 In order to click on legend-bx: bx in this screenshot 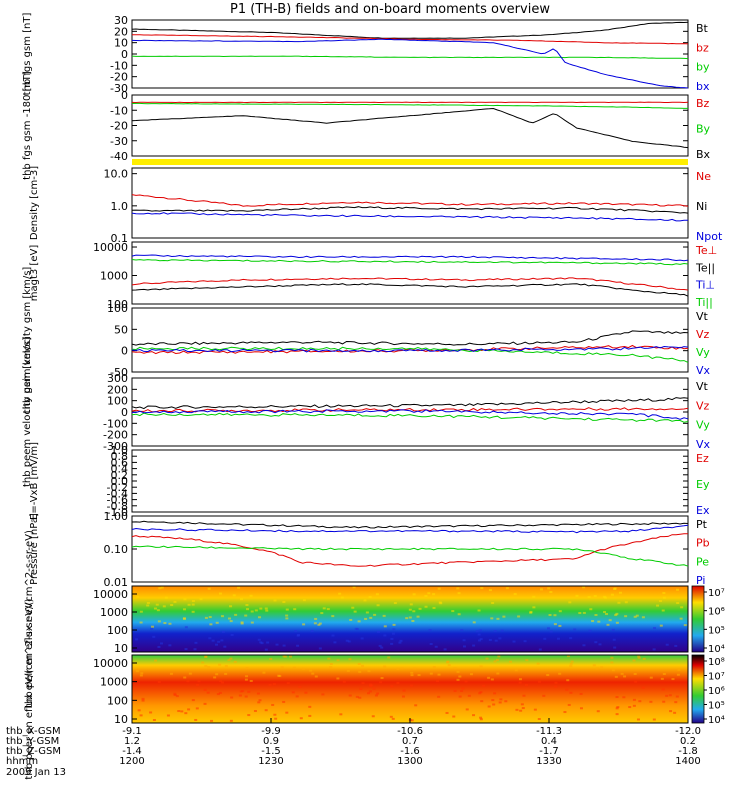, I will do `click(703, 86)`.